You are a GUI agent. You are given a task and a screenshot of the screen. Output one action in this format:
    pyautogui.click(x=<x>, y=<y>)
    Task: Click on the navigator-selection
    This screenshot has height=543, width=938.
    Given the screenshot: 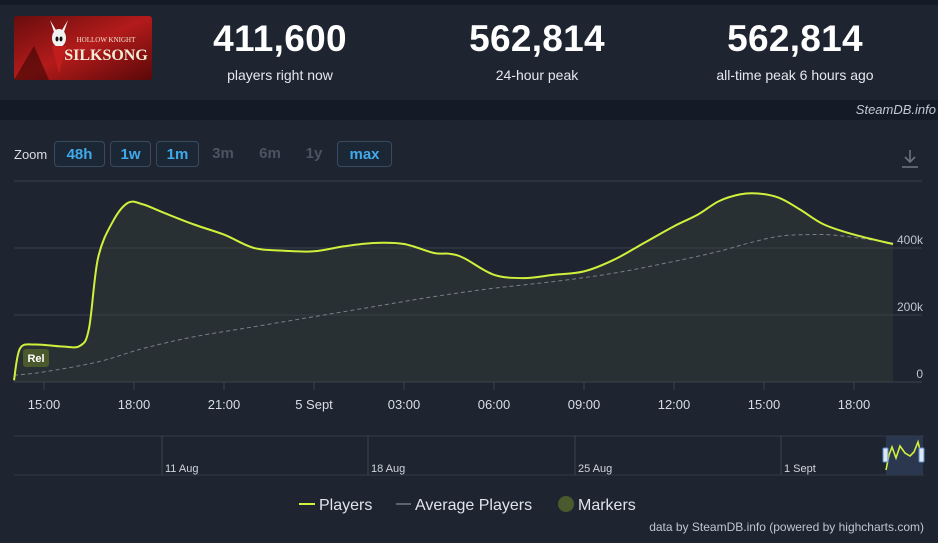 What is the action you would take?
    pyautogui.click(x=904, y=455)
    